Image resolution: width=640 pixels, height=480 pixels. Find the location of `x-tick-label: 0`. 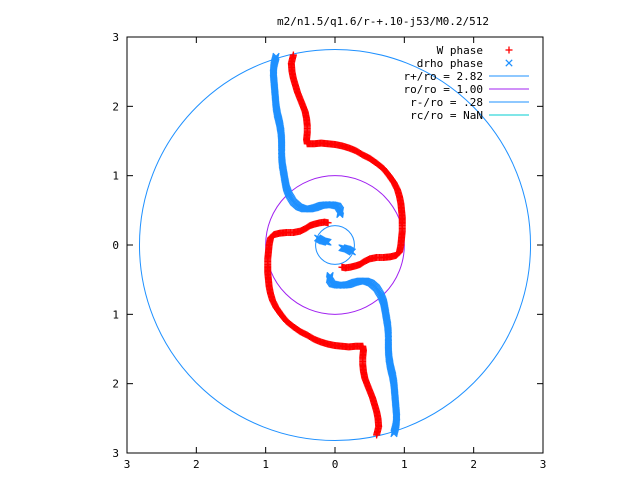

x-tick-label: 0 is located at coordinates (335, 464).